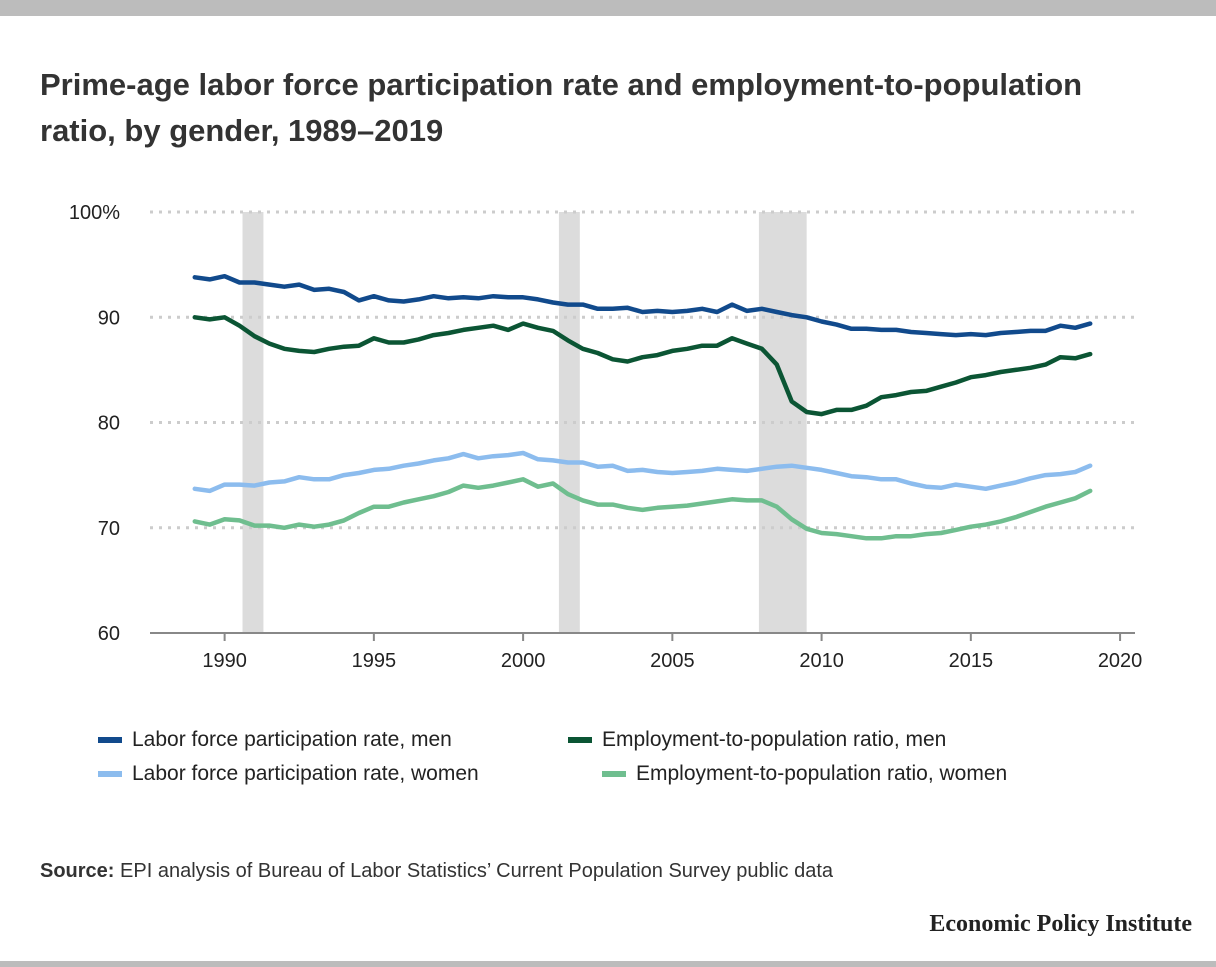 The height and width of the screenshot is (967, 1216). Describe the element at coordinates (1060, 924) in the screenshot. I see `brand-logo-text: Economic Policy Institute` at that location.